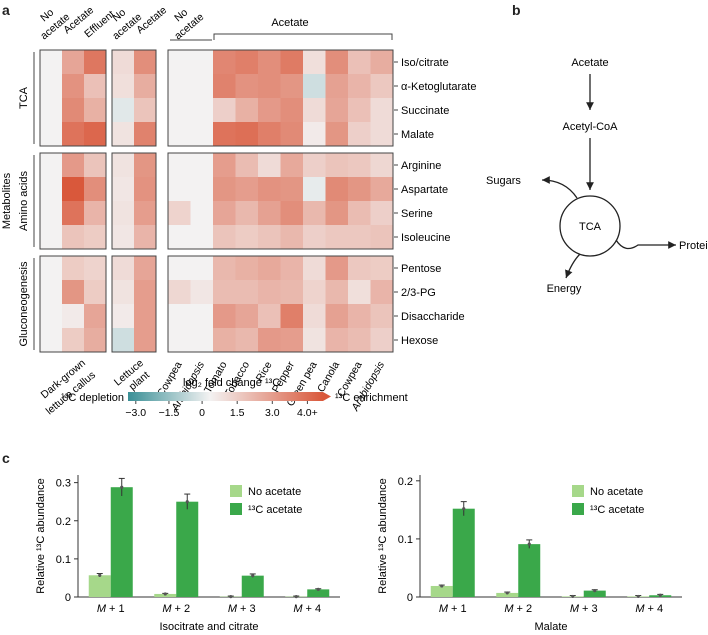  I want to click on x-tick-label-n: + 1, so click(457, 609).